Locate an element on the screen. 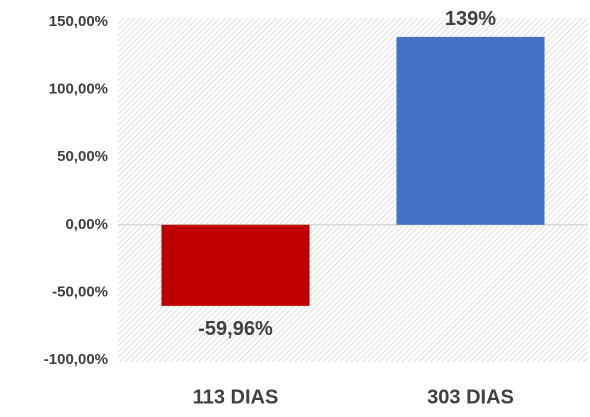 This screenshot has height=417, width=590. x-tick-label: 113 DIAS is located at coordinates (236, 397).